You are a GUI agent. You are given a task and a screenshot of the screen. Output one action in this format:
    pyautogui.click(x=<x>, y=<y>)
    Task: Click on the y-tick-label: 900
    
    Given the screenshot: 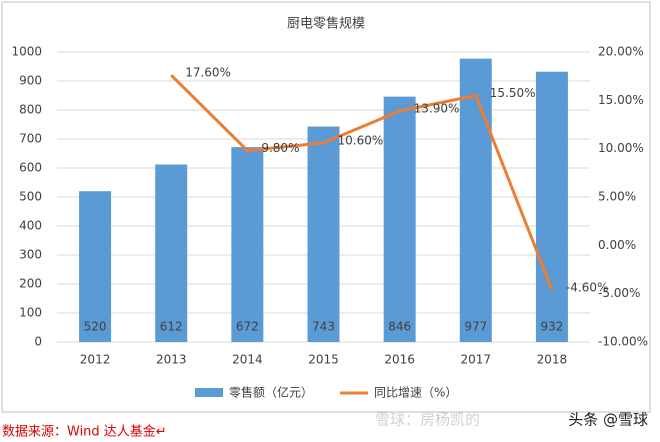 What is the action you would take?
    pyautogui.click(x=30, y=81)
    